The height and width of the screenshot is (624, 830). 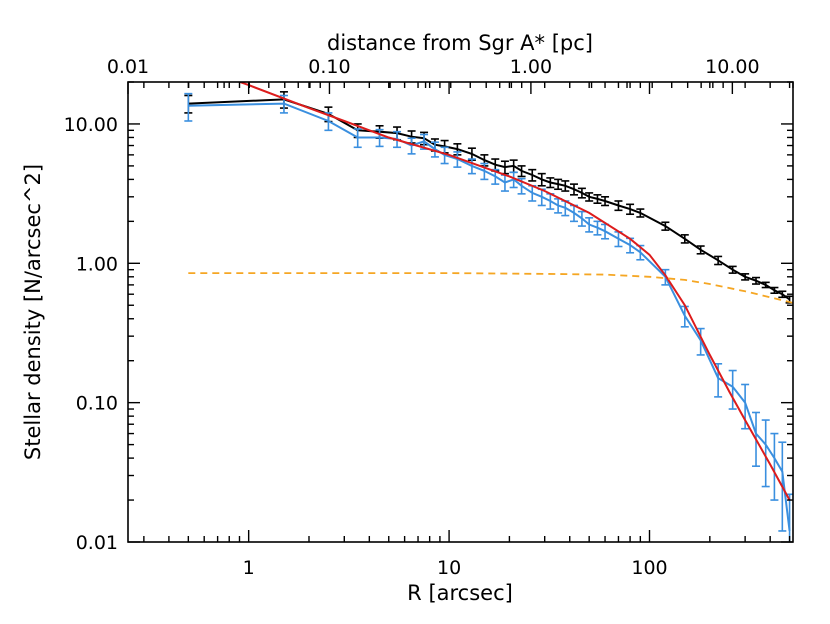 I want to click on y-tick-label: 0.10, so click(x=97, y=404).